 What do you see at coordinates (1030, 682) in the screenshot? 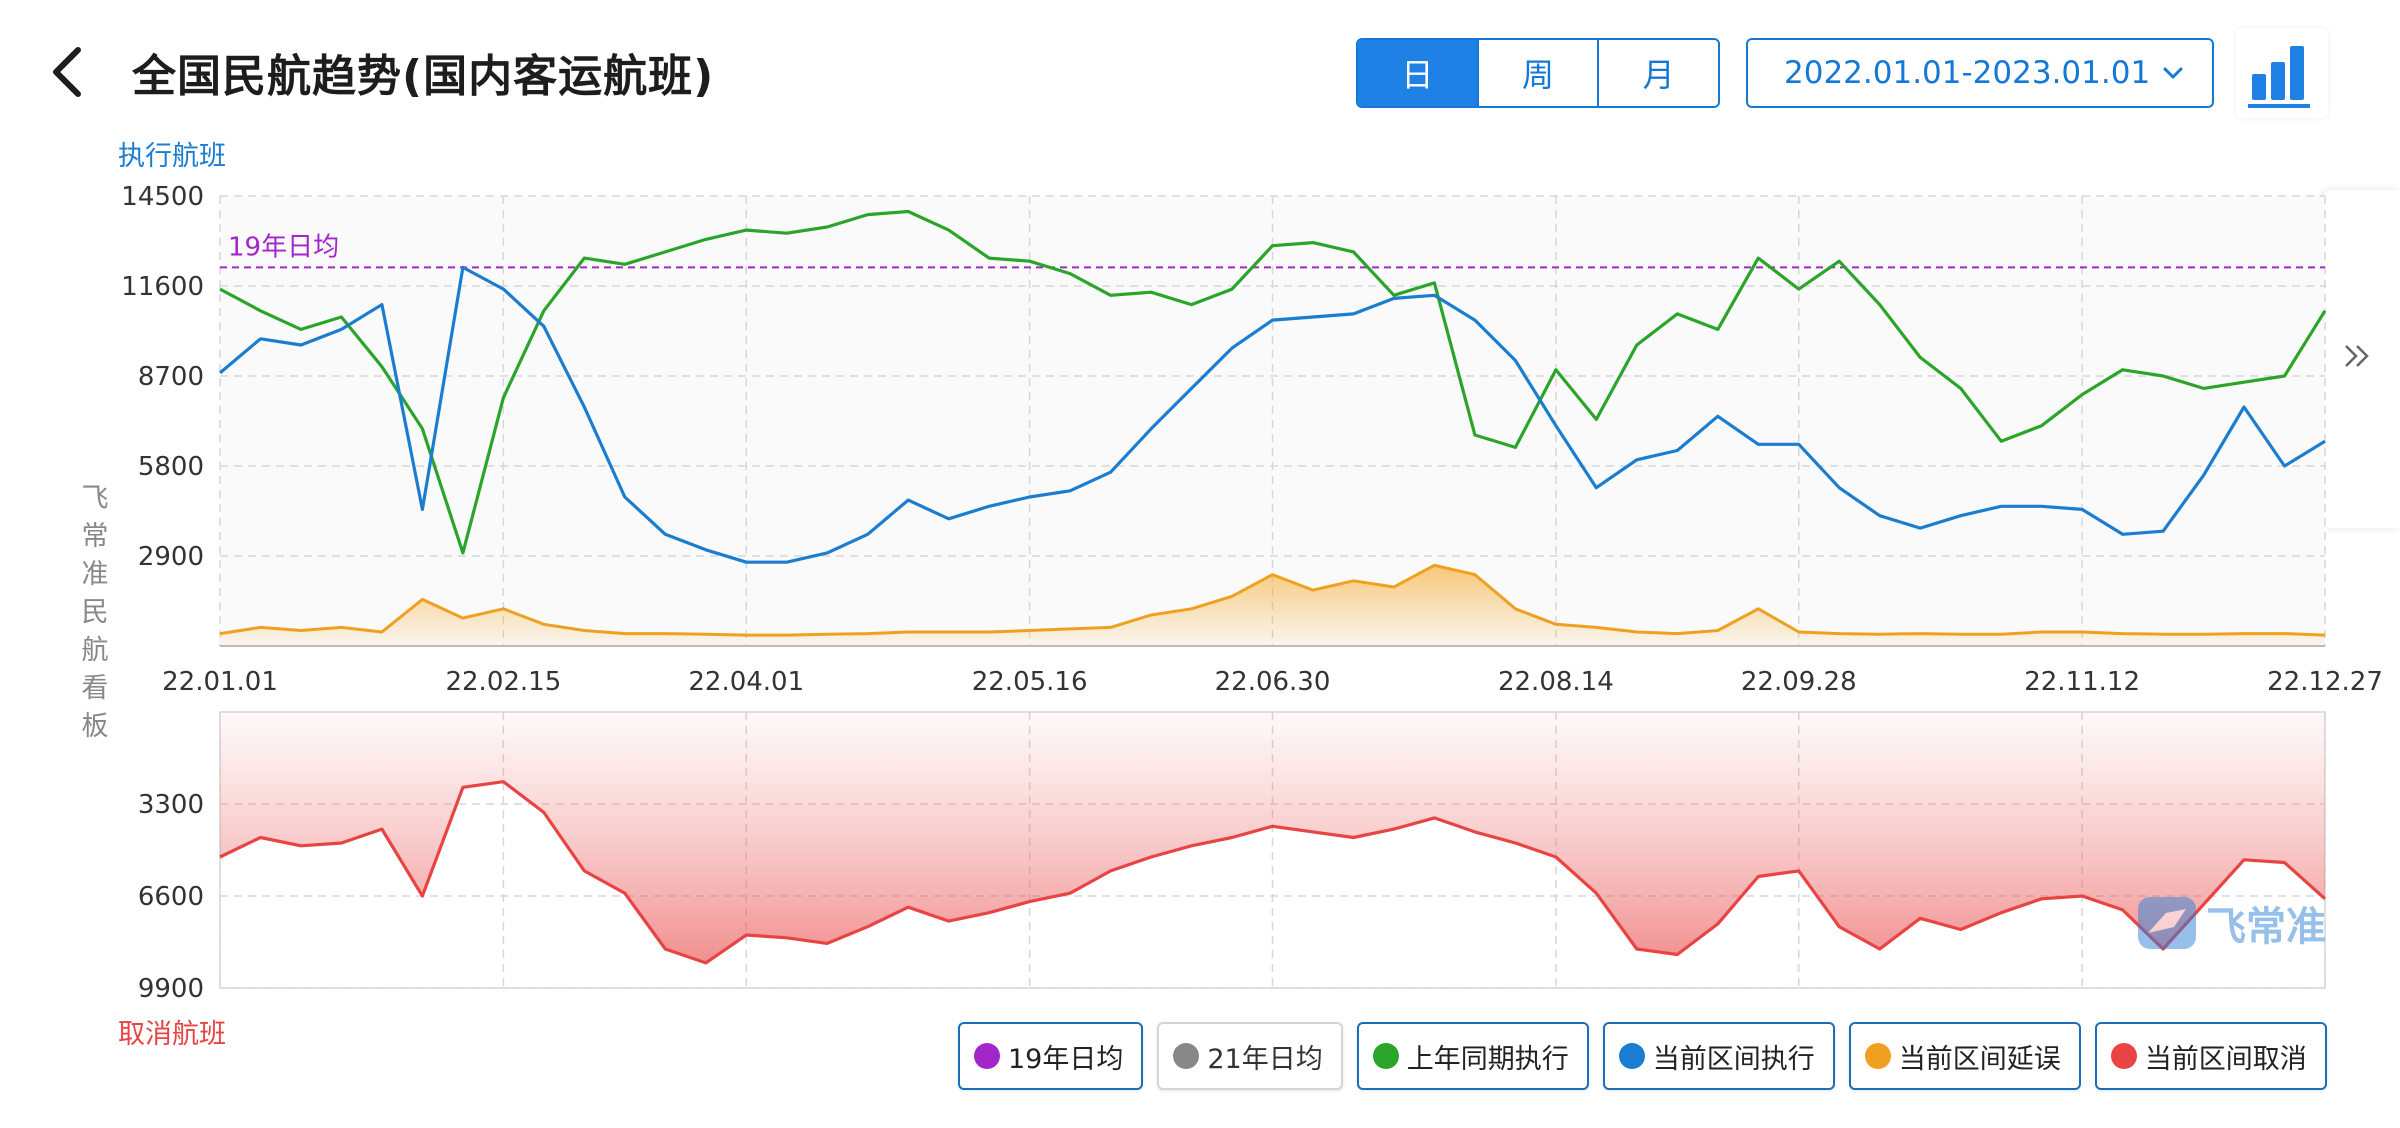
I see `x-tick-label: 22.05.16` at bounding box center [1030, 682].